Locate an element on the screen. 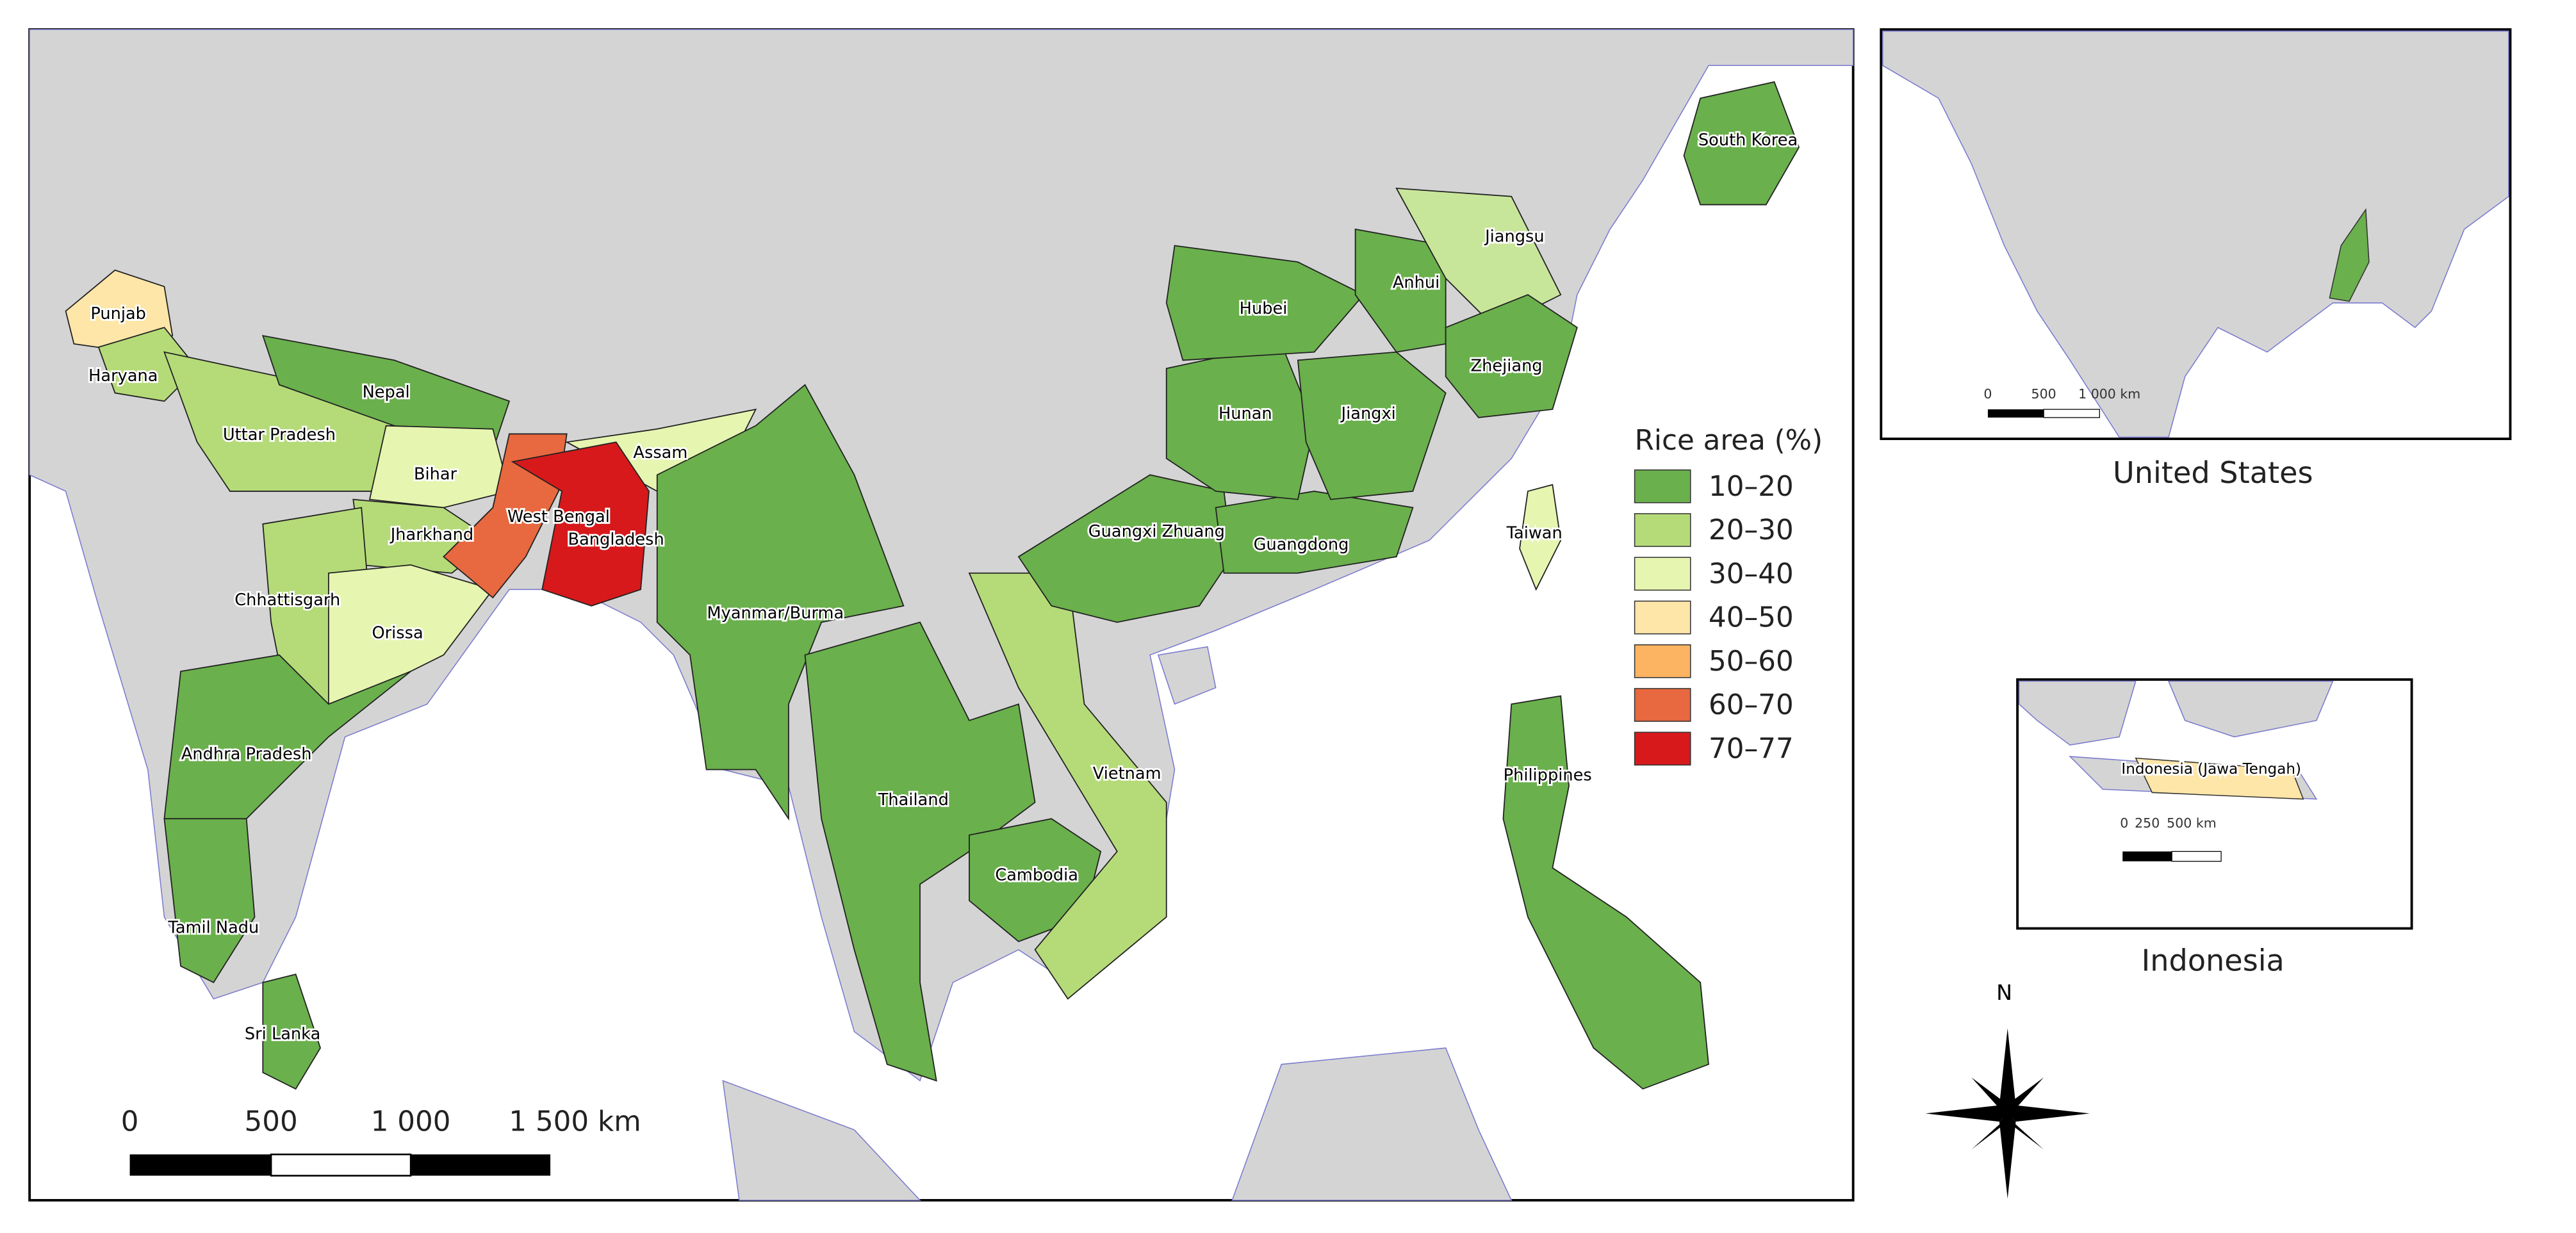 Image resolution: width=2576 pixels, height=1233 pixels. legend-label: 70–77 is located at coordinates (1752, 749).